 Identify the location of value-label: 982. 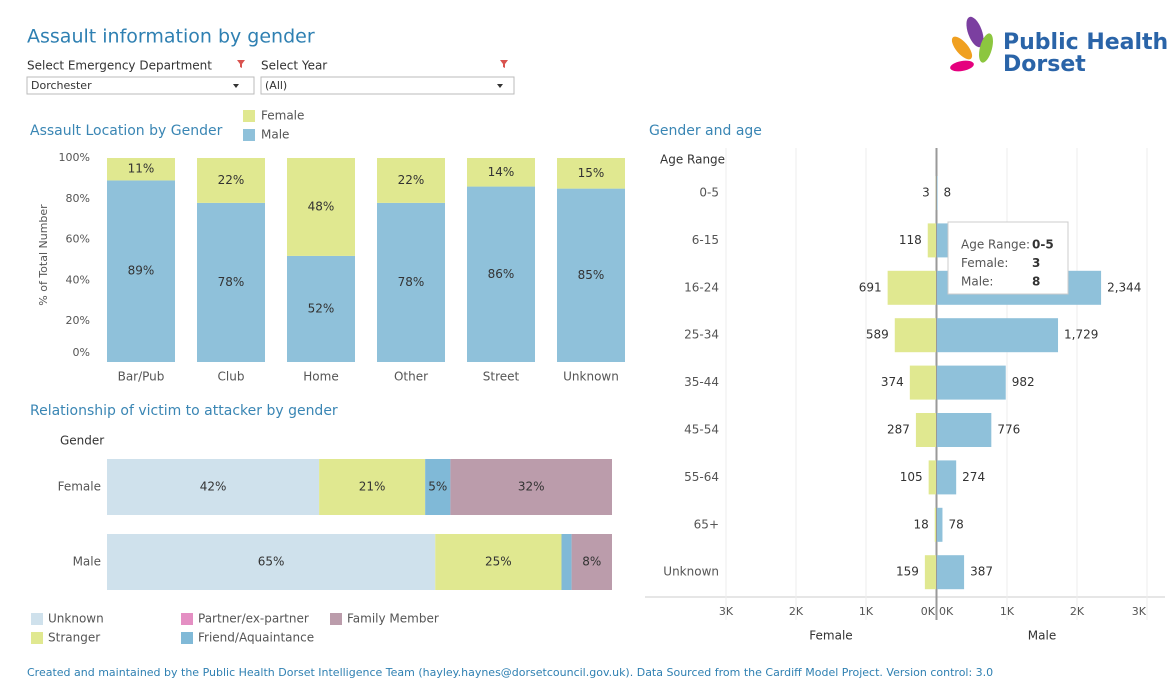
(1023, 382).